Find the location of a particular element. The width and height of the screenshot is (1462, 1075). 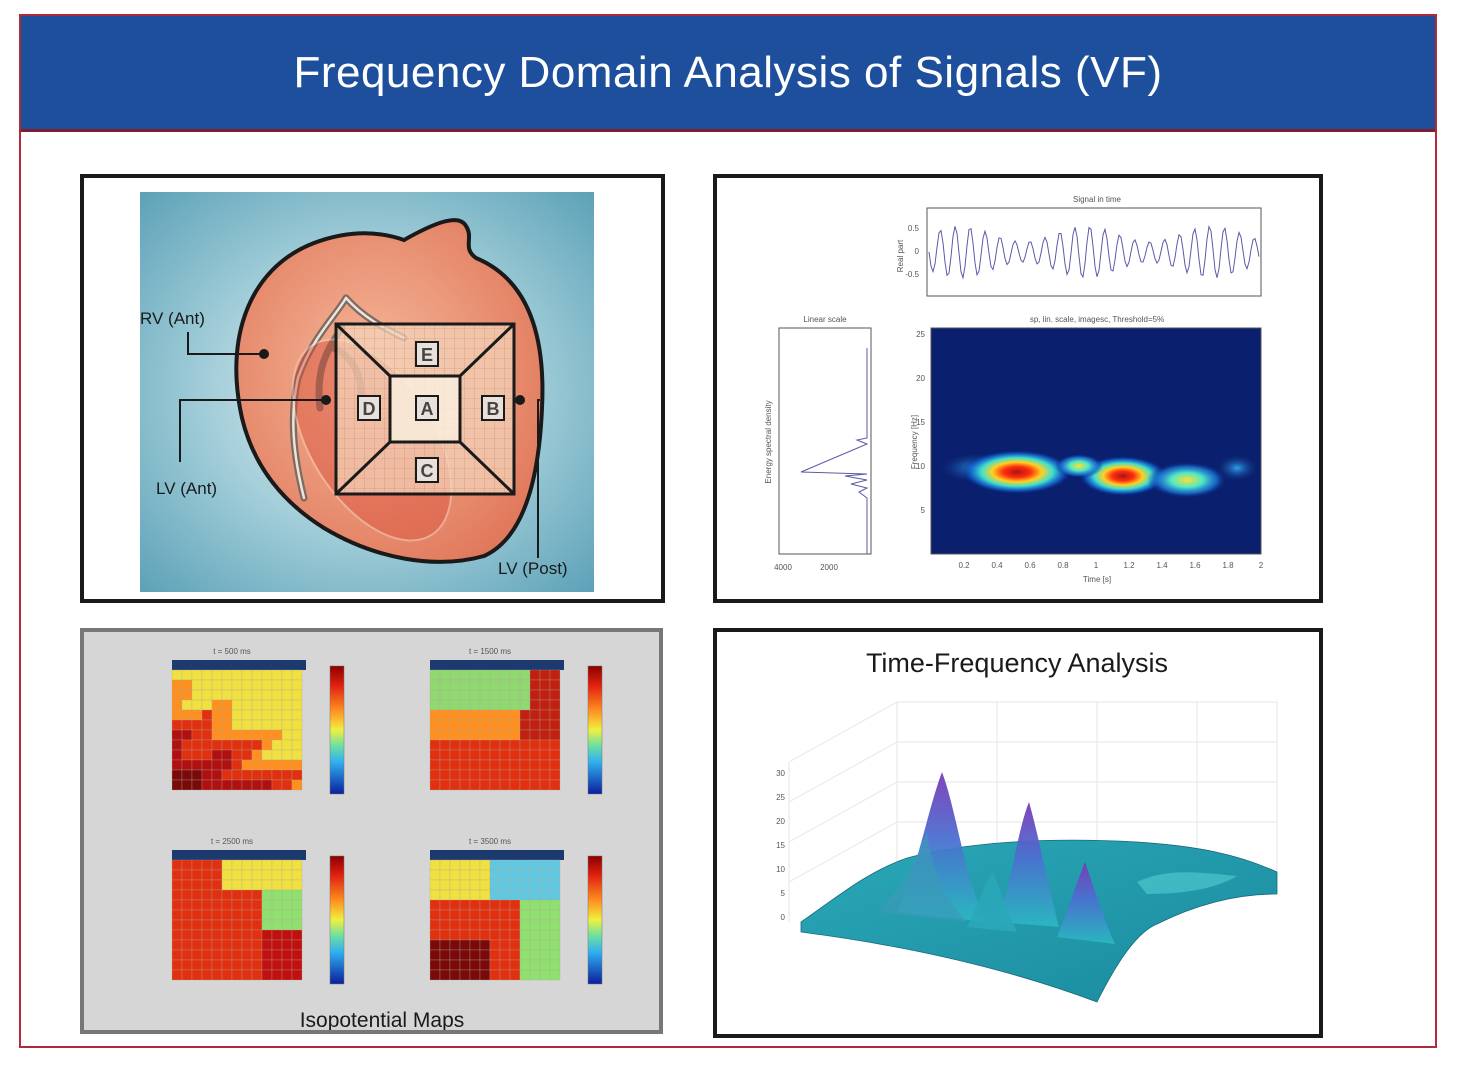

spectrogram-ylabel: Frequency [Hz] is located at coordinates (914, 442).